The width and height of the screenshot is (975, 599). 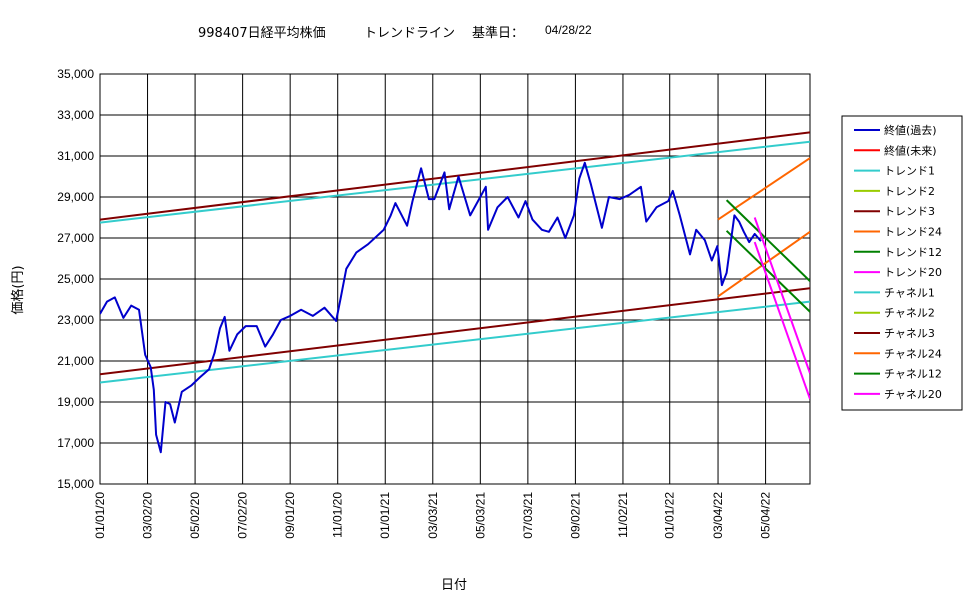 I want to click on chart-title-base-date: 04/28/22, so click(x=568, y=30).